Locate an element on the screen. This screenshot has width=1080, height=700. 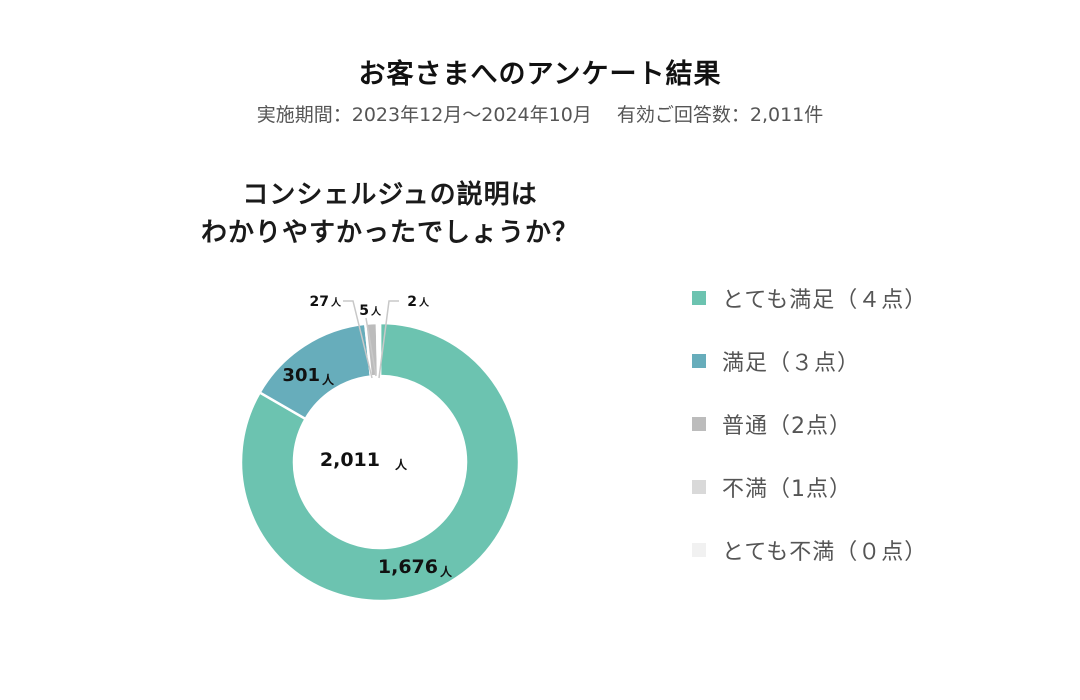
legend-label: 不満（1点） is located at coordinates (787, 489).